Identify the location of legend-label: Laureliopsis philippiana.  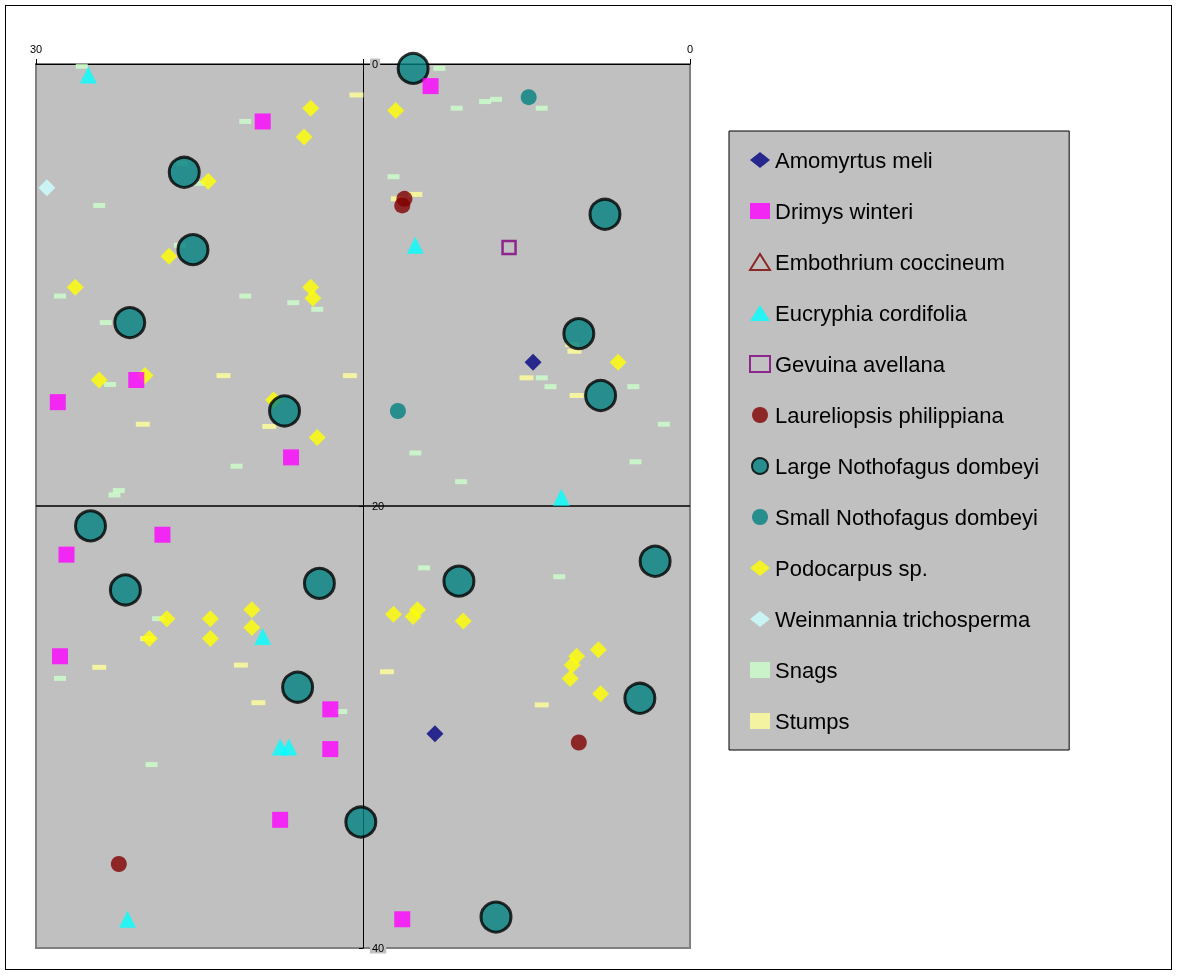
(890, 415).